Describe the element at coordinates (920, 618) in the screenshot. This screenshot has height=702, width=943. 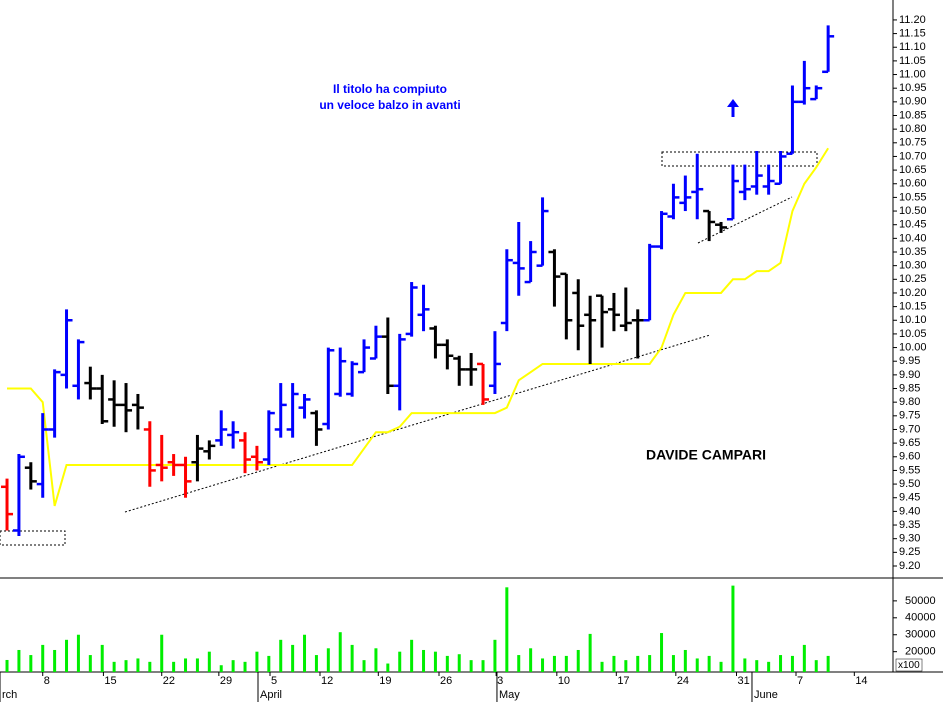
I see `y2-tick-label: 40000` at that location.